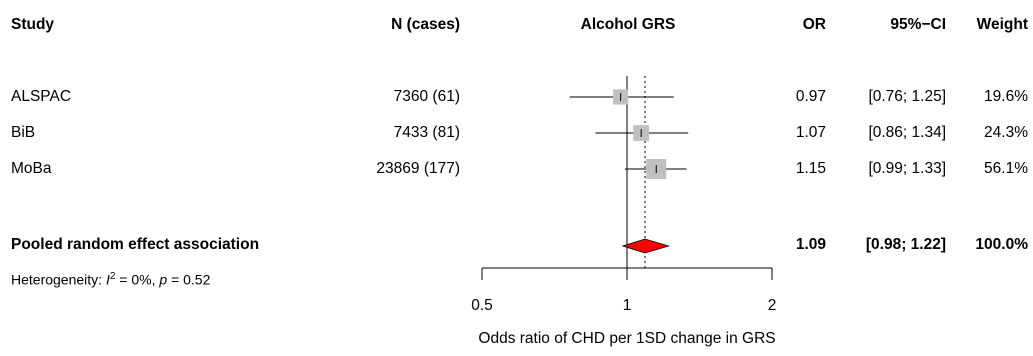 The width and height of the screenshot is (1033, 356). Describe the element at coordinates (1002, 24) in the screenshot. I see `column-header-weight: Weight` at that location.